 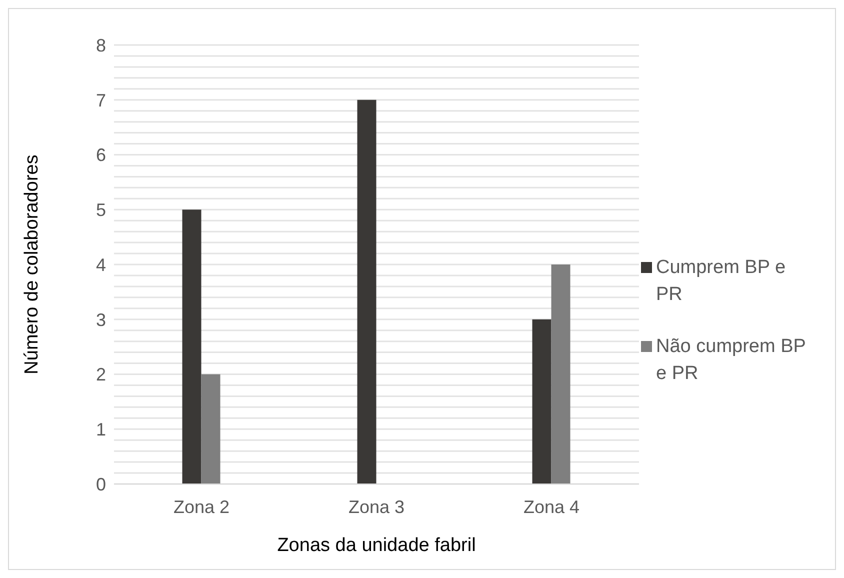 What do you see at coordinates (101, 100) in the screenshot?
I see `y-tick-label: 7` at bounding box center [101, 100].